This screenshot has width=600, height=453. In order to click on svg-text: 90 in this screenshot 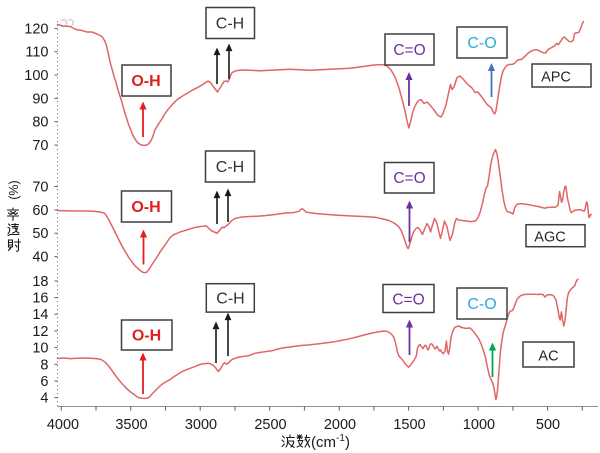, I will do `click(40, 99)`.